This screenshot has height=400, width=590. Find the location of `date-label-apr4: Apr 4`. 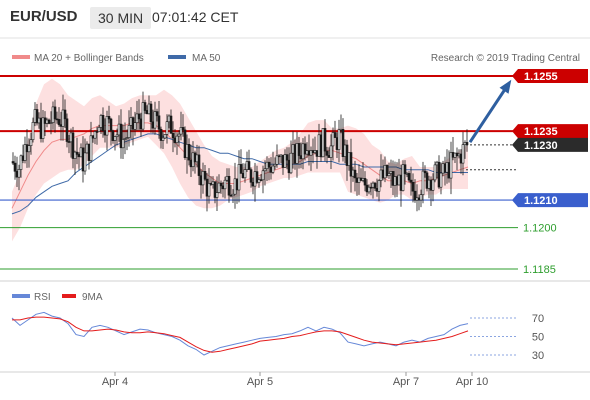

date-label-apr4: Apr 4 is located at coordinates (115, 382).